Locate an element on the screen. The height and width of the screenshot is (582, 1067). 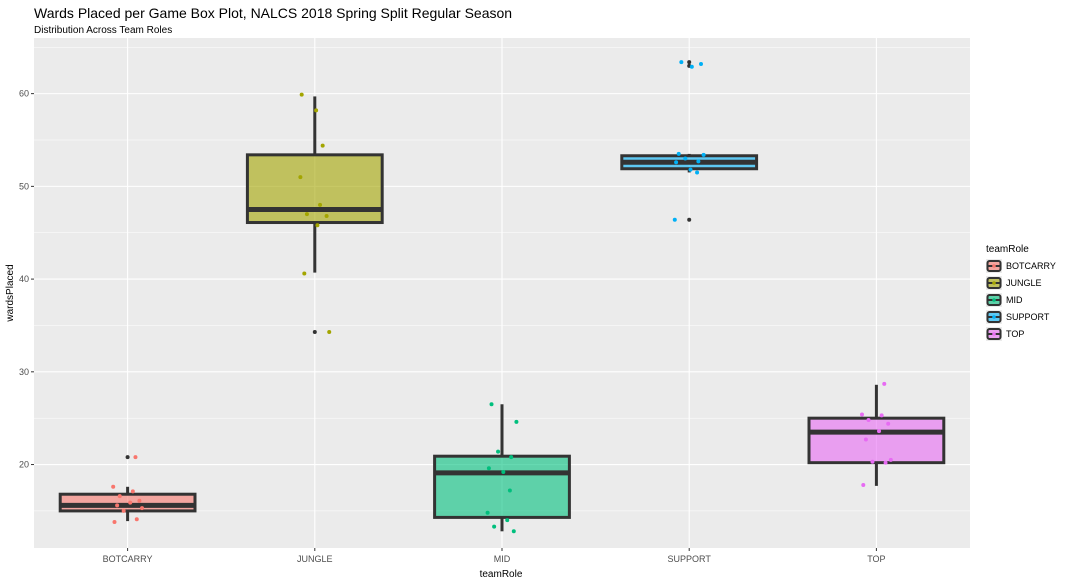
legend-label: TOP is located at coordinates (1015, 334).